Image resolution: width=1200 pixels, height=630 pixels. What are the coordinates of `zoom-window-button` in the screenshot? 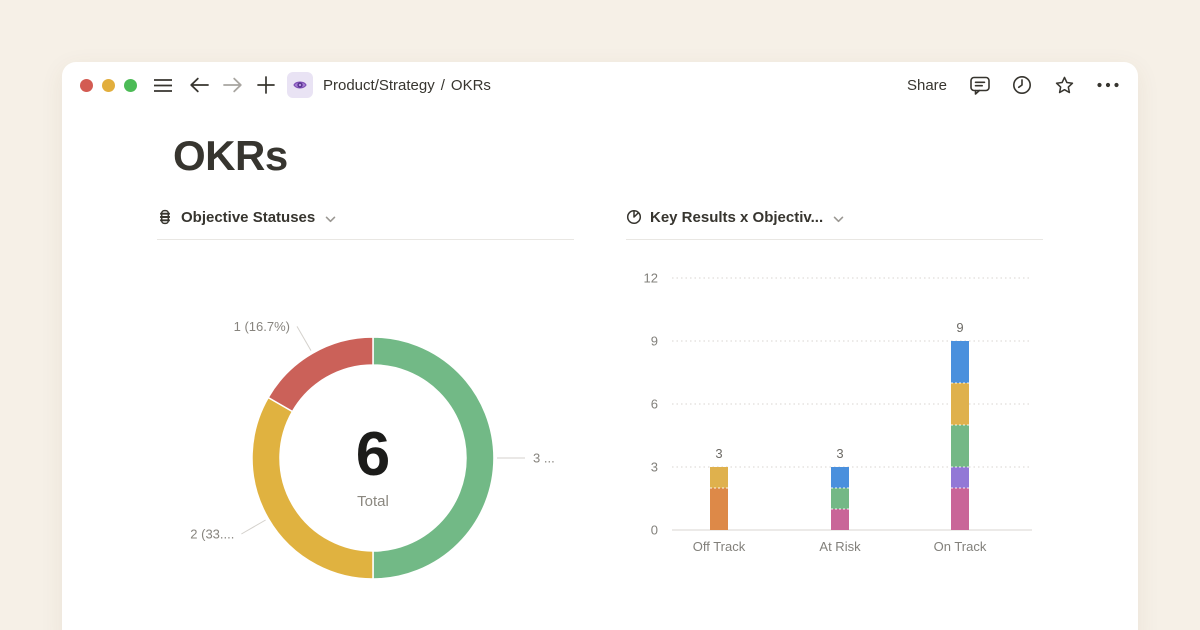 It's located at (130, 85).